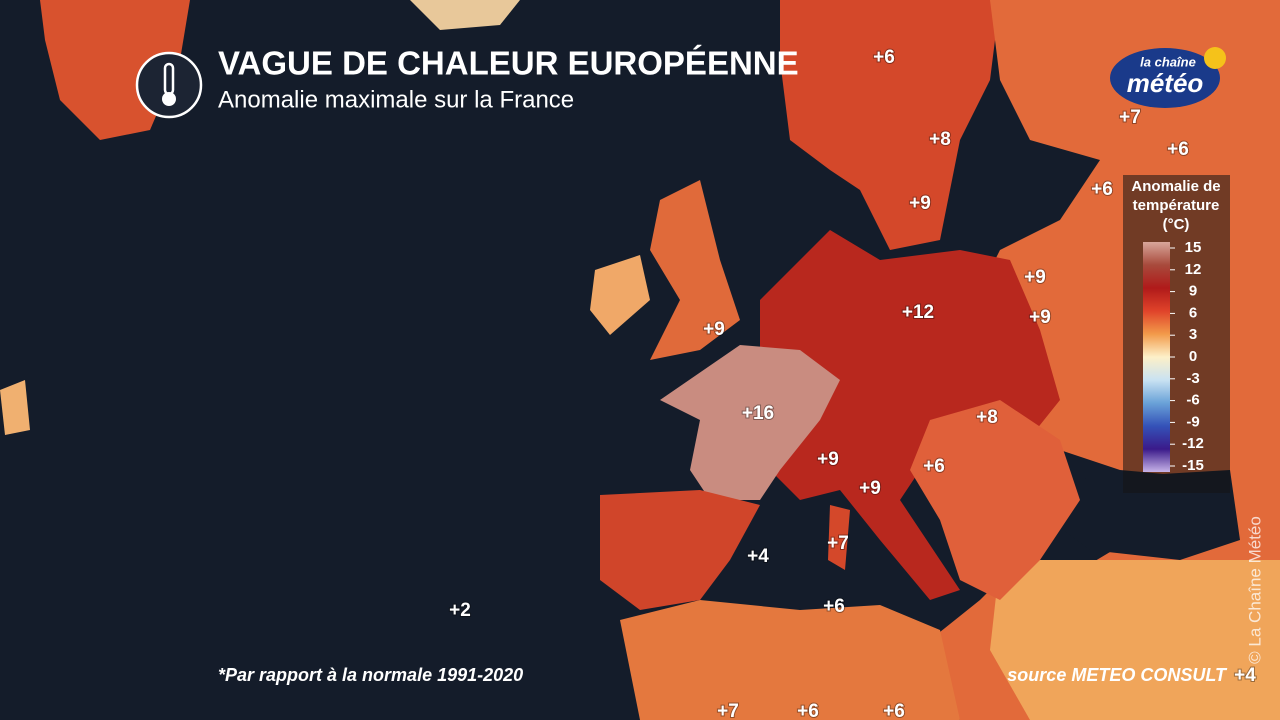 The width and height of the screenshot is (1280, 720). Describe the element at coordinates (1168, 61) in the screenshot. I see `logo-line1: la chaîne` at that location.